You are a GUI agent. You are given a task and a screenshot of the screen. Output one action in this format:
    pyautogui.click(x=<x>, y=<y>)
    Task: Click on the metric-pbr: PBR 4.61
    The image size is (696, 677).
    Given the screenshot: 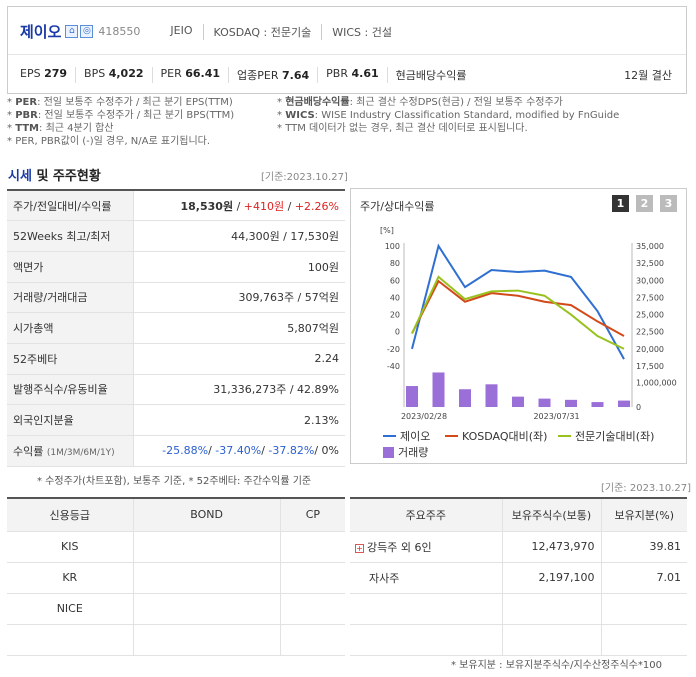 What is the action you would take?
    pyautogui.click(x=357, y=75)
    